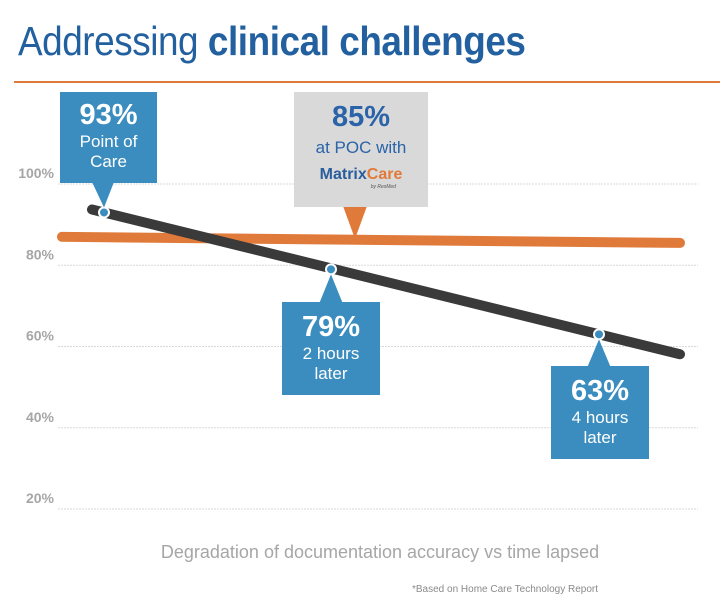 This screenshot has height=599, width=720. Describe the element at coordinates (600, 391) in the screenshot. I see `annotation-value: 63%` at that location.